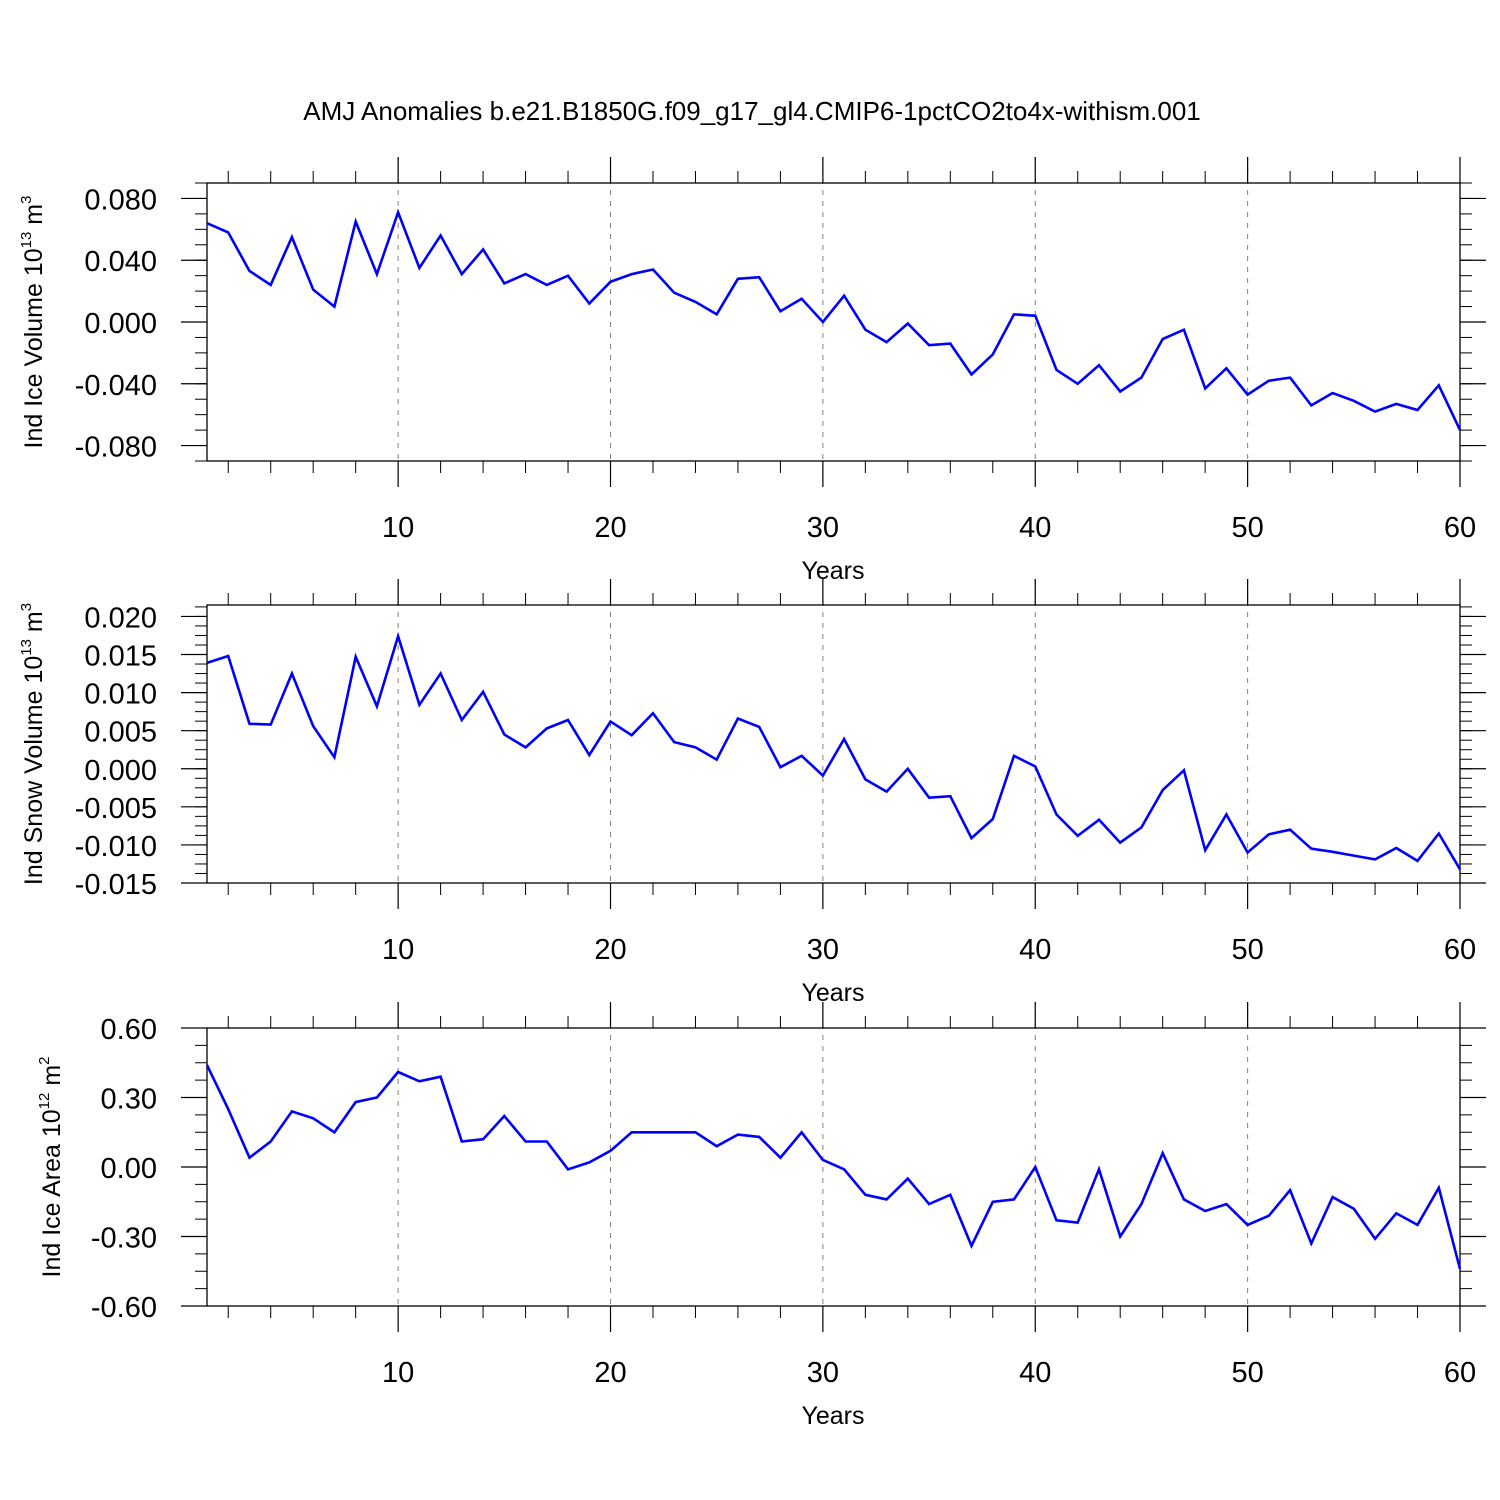 Image resolution: width=1500 pixels, height=1500 pixels. Describe the element at coordinates (116, 448) in the screenshot. I see `y-tick-label: -0.080` at that location.